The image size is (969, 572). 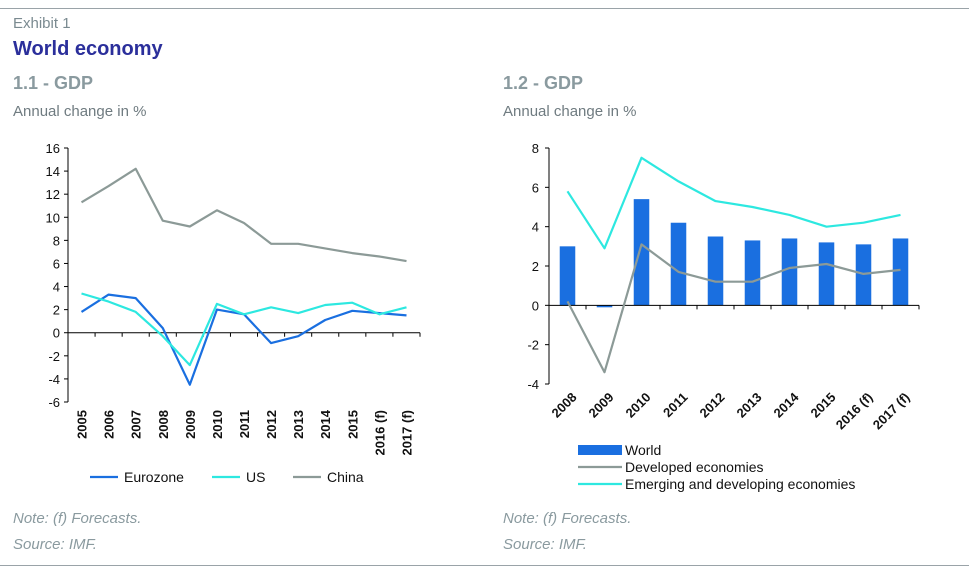 What do you see at coordinates (88, 49) in the screenshot?
I see `page-title: World economy` at bounding box center [88, 49].